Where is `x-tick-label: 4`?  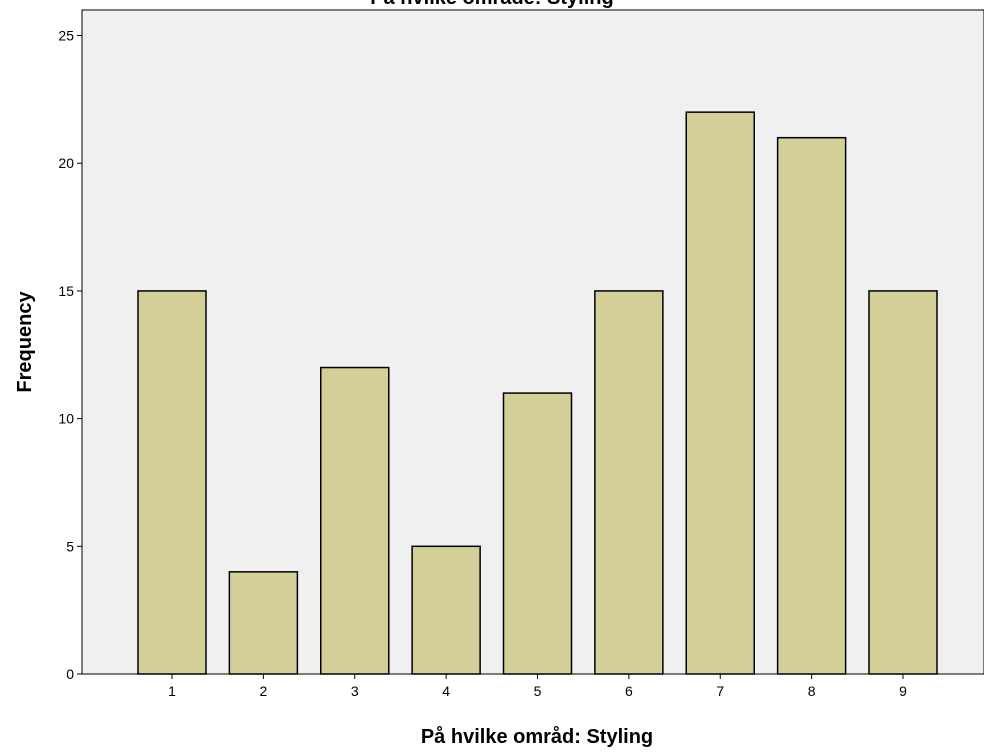 x-tick-label: 4 is located at coordinates (446, 691).